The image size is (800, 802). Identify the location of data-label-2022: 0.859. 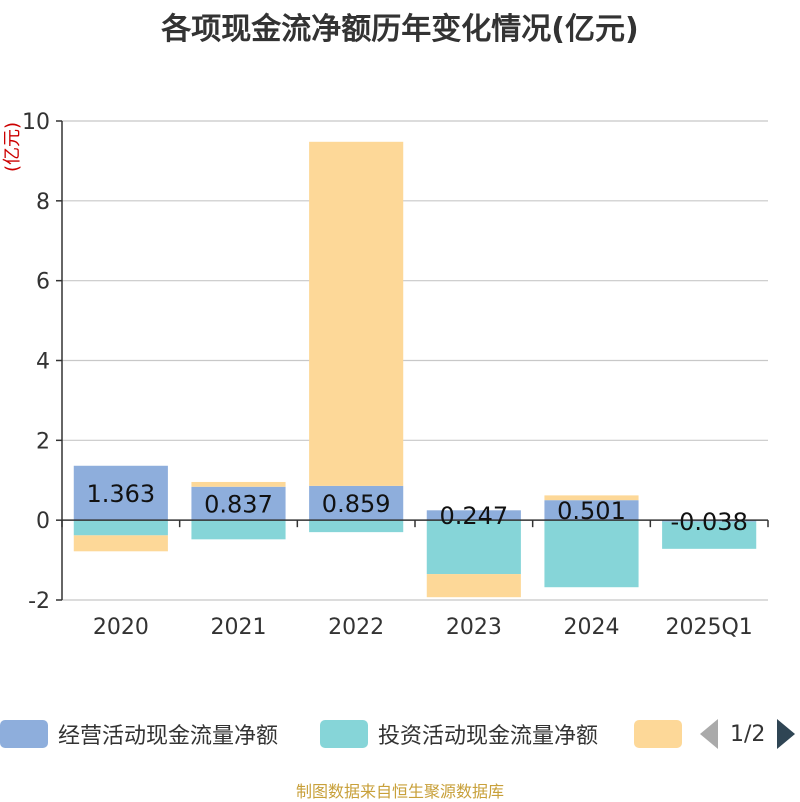
(356, 504).